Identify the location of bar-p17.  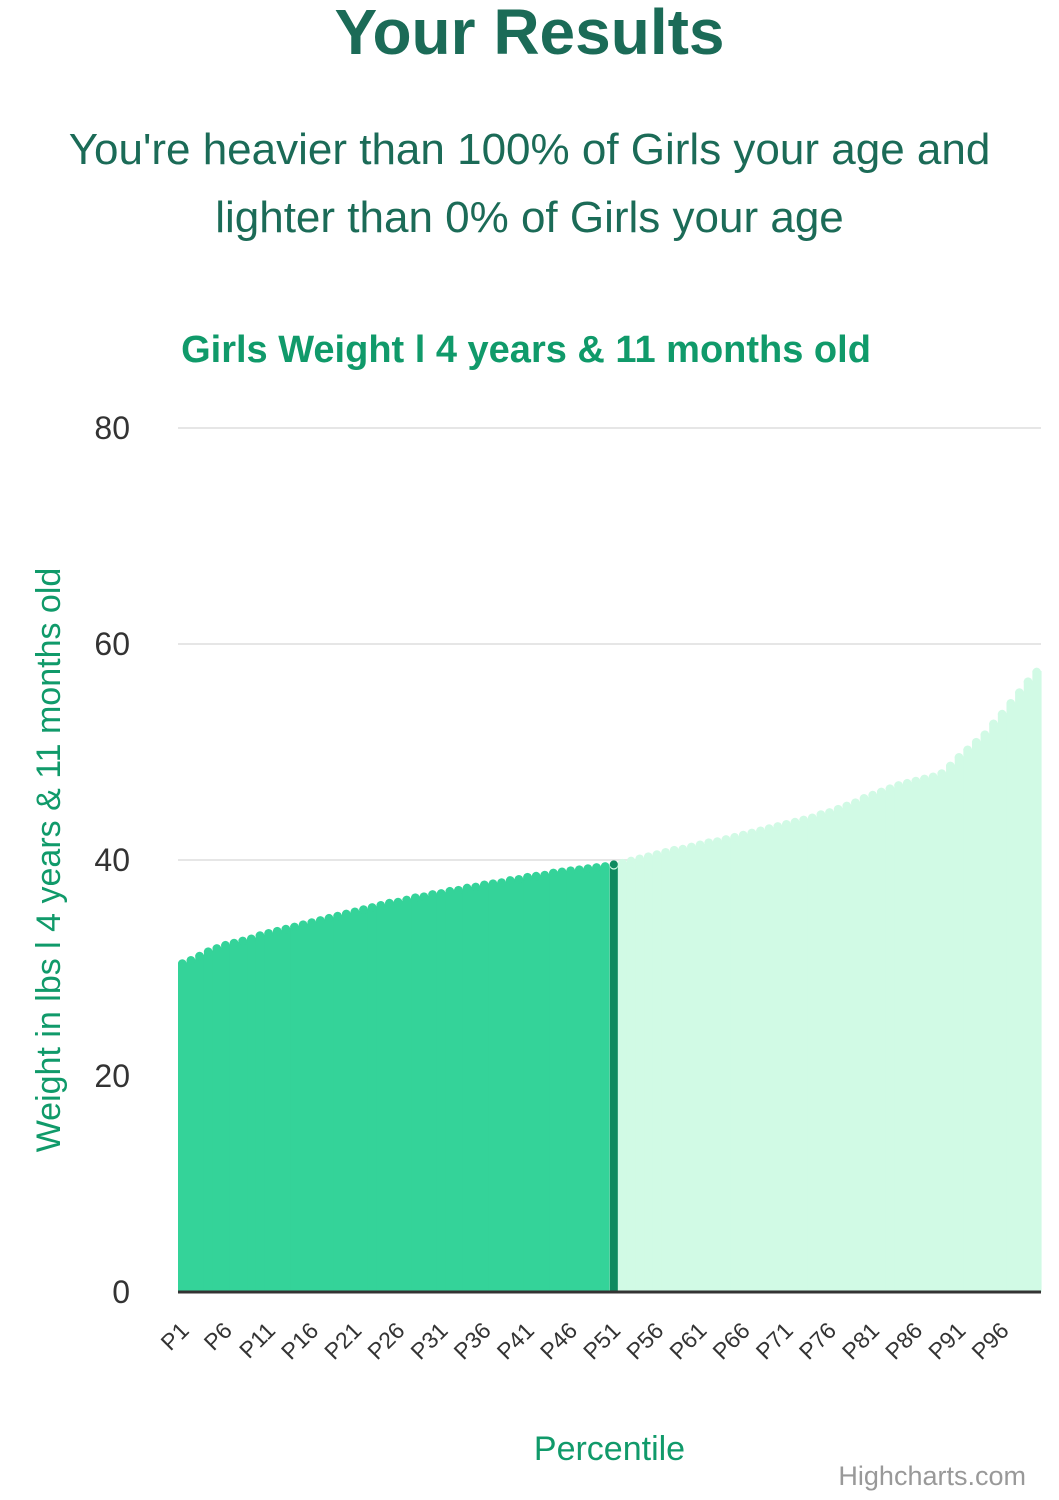
(321, 1105).